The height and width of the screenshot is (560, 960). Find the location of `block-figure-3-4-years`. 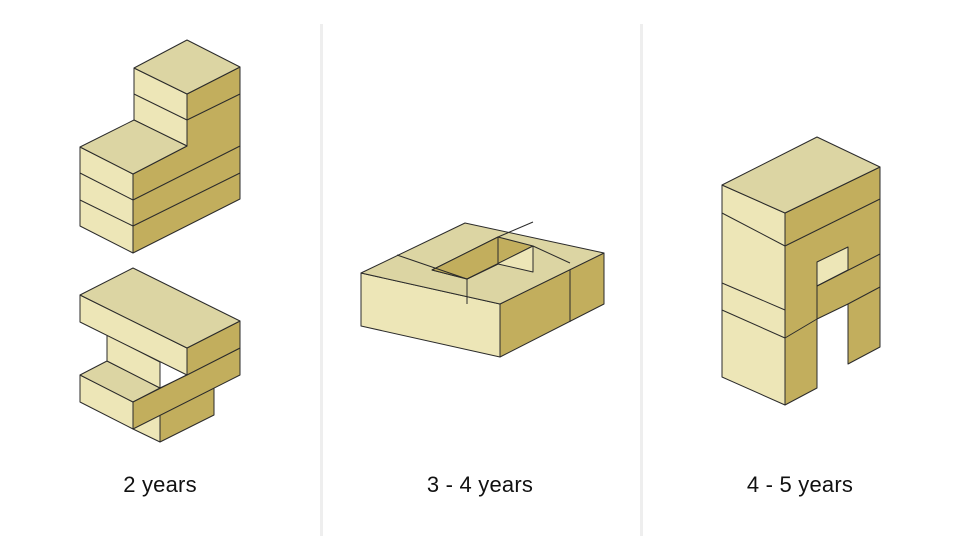

block-figure-3-4-years is located at coordinates (482, 289).